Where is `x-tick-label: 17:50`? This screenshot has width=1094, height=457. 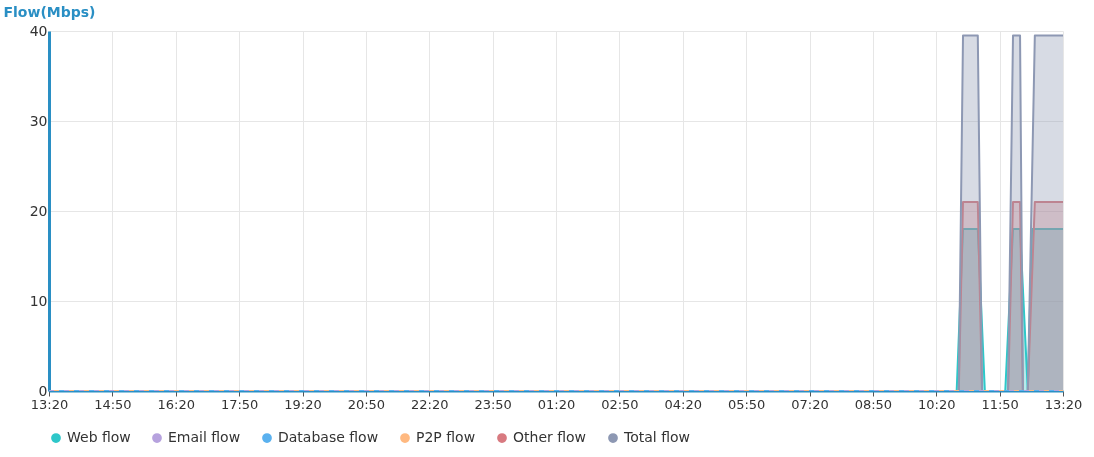 x-tick-label: 17:50 is located at coordinates (239, 404).